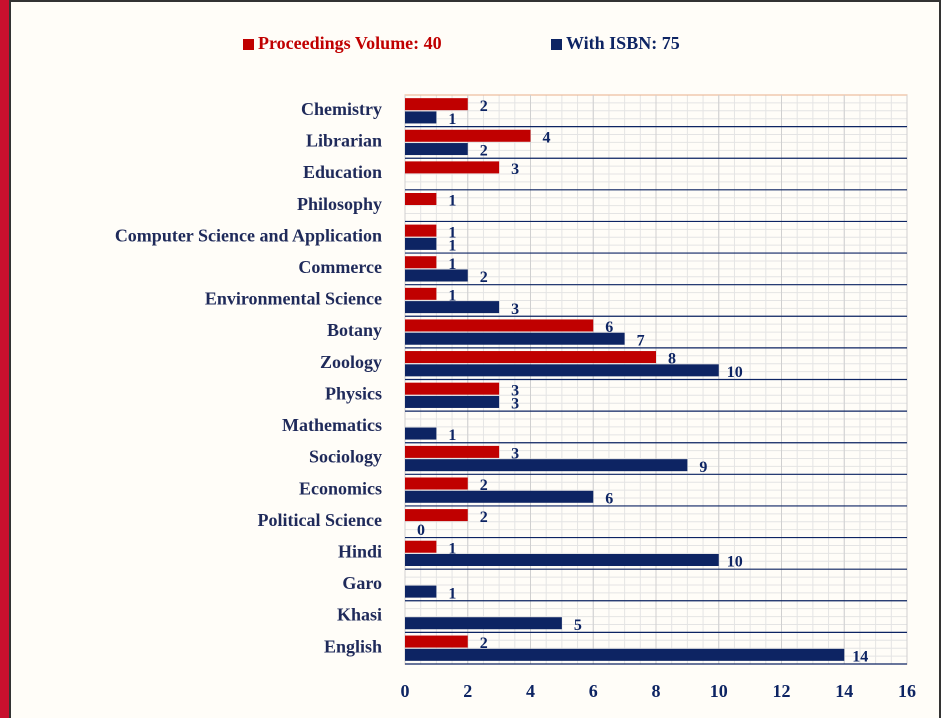 The width and height of the screenshot is (941, 718). I want to click on y-tick-label: Philosophy, so click(339, 204).